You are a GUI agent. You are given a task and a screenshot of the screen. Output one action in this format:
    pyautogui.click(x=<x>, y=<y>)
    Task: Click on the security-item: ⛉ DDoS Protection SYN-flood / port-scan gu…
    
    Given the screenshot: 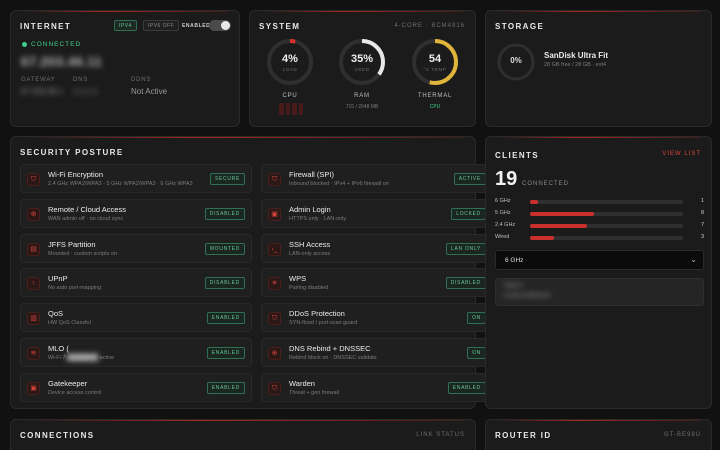 What is the action you would take?
    pyautogui.click(x=377, y=318)
    